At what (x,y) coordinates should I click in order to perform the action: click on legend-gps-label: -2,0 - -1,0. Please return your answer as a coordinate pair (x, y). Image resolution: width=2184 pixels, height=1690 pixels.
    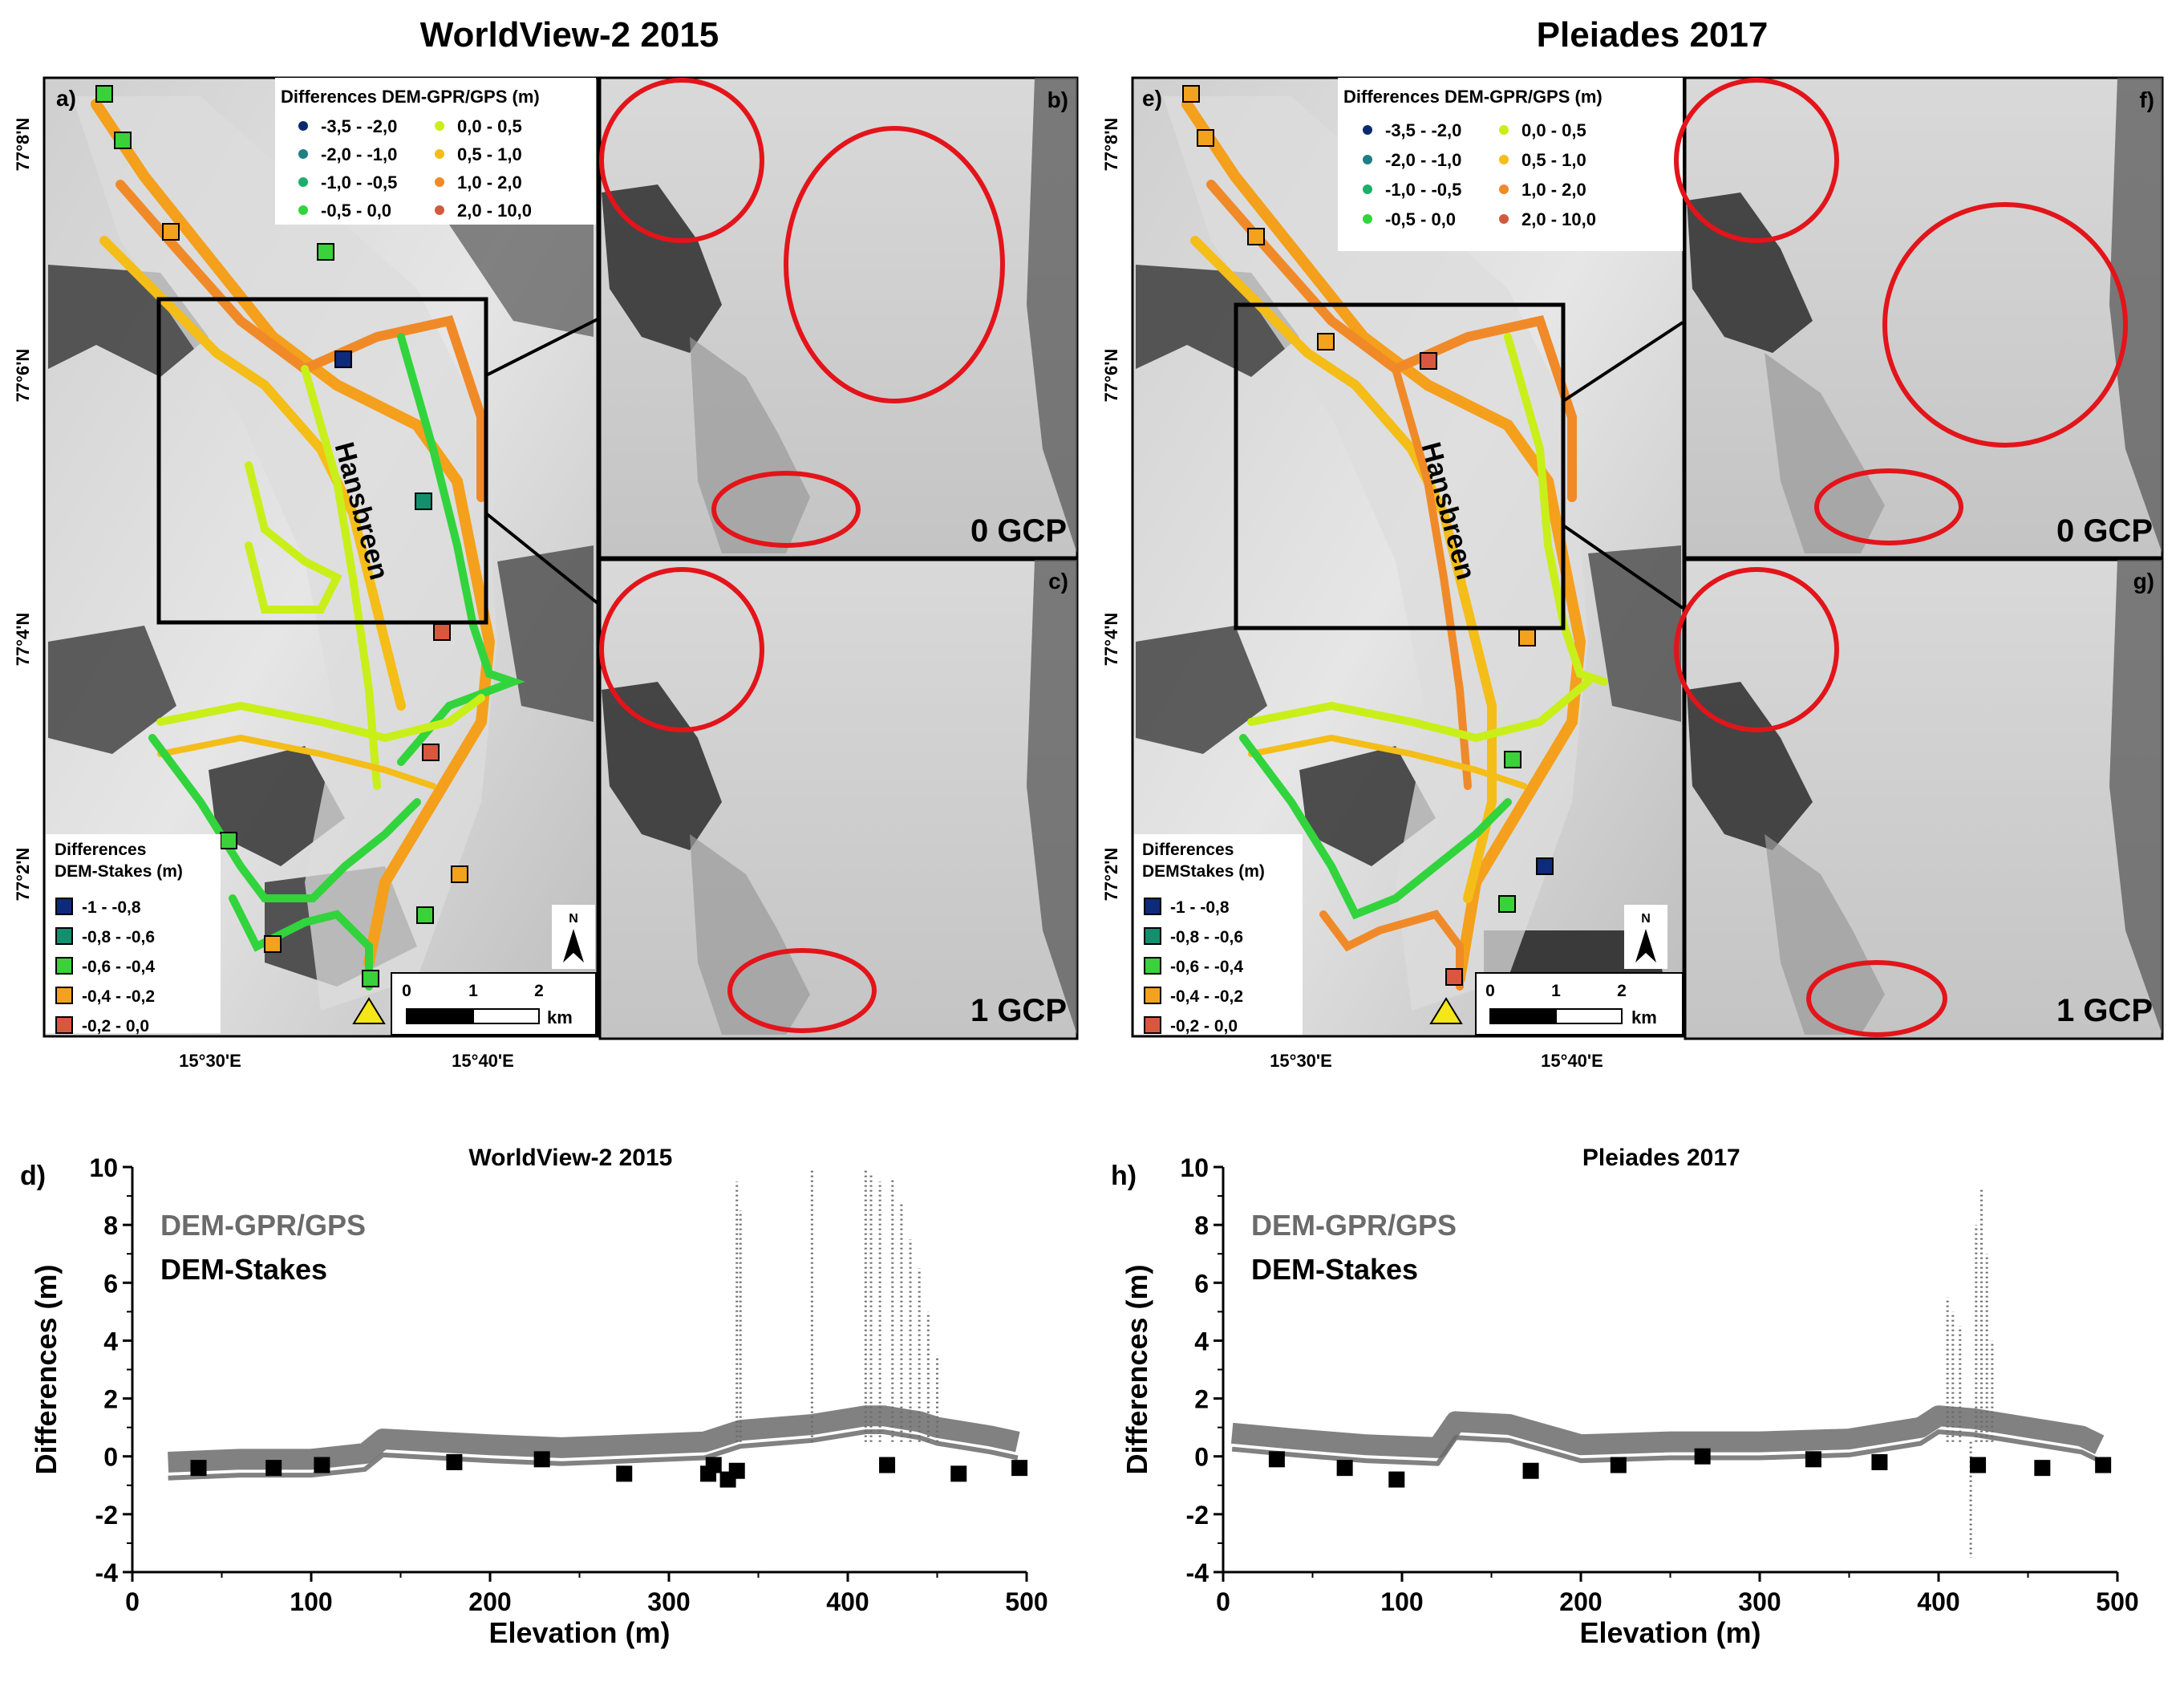
    Looking at the image, I should click on (359, 154).